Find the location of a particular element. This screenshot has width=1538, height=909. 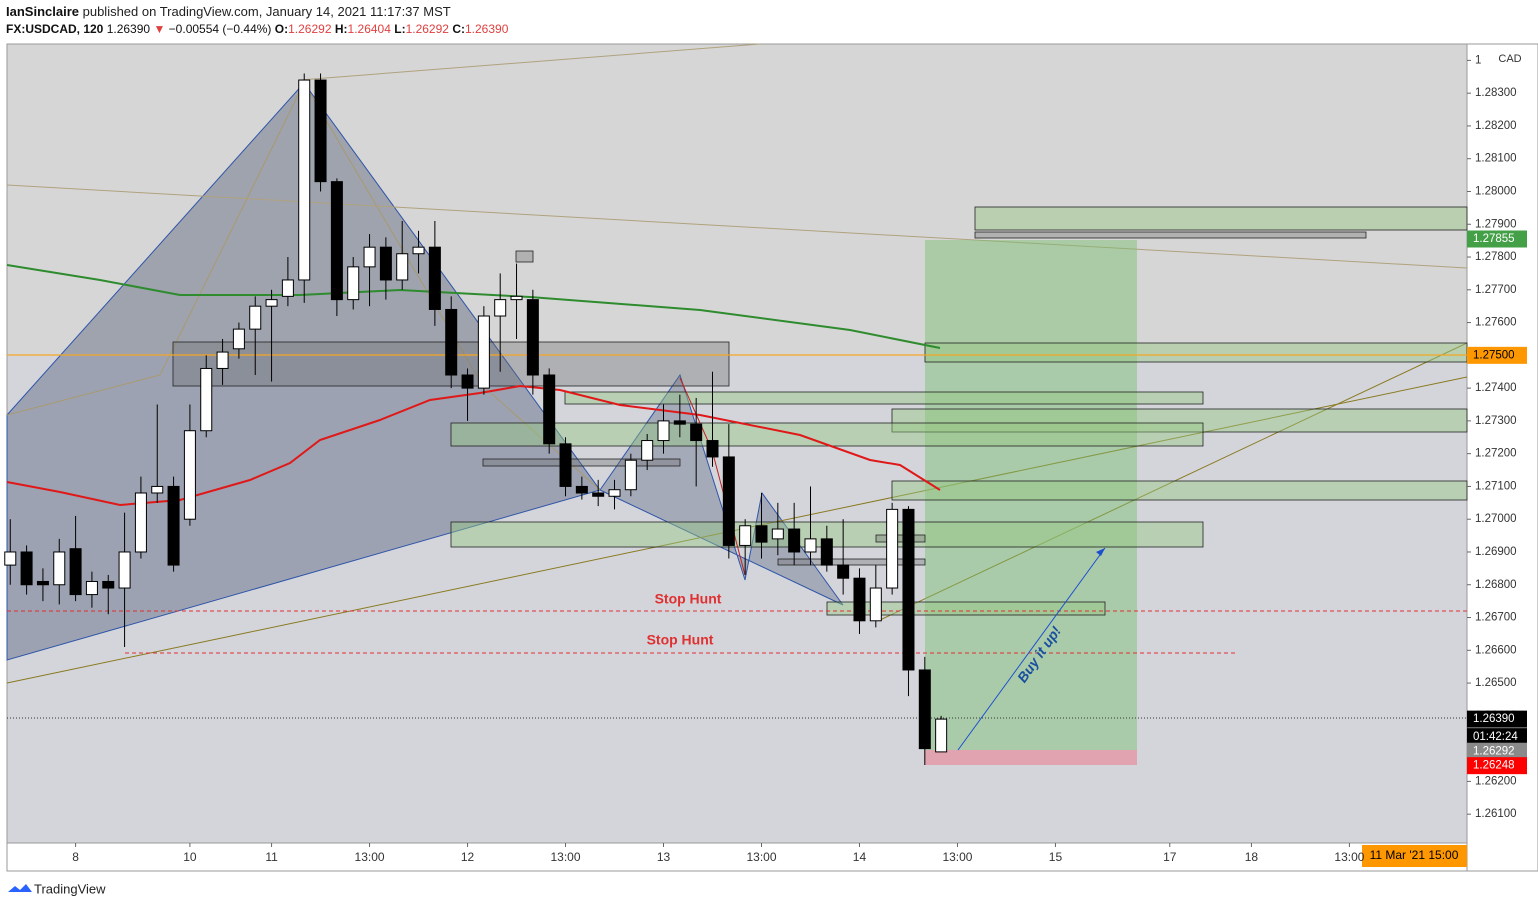

y-tick-label: 1.27300 is located at coordinates (1496, 421).